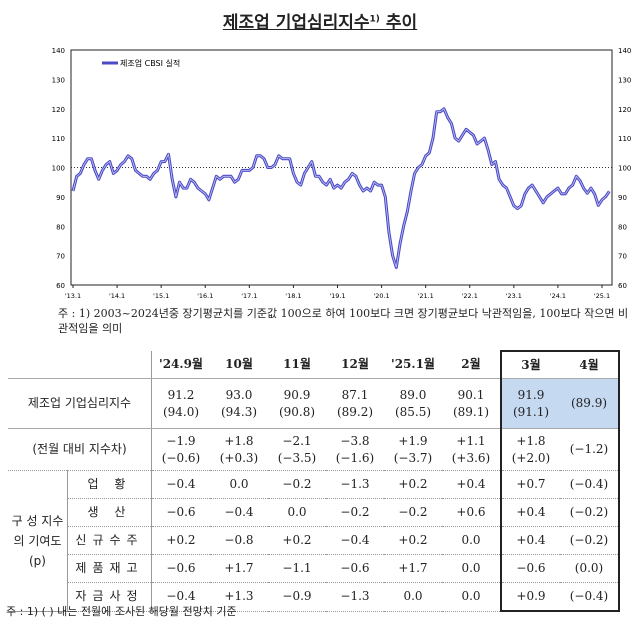 Image resolution: width=640 pixels, height=633 pixels. I want to click on row-label: 업 황, so click(109, 484).